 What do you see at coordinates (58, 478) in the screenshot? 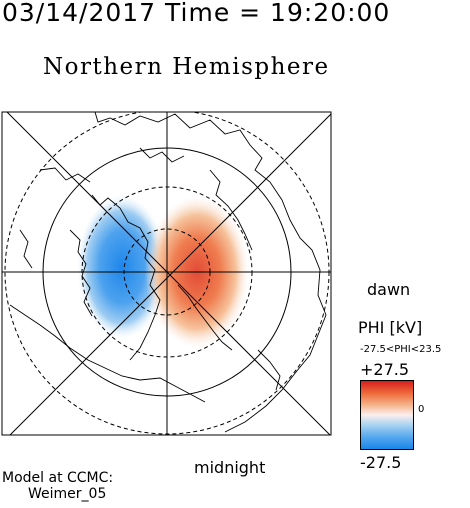
I see `model-label: Model at CCMC:` at bounding box center [58, 478].